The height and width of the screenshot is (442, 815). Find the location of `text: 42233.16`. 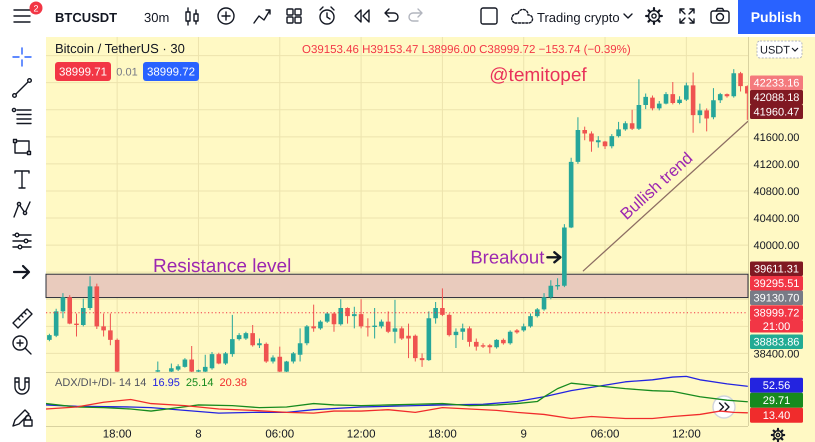

text: 42233.16 is located at coordinates (777, 84).